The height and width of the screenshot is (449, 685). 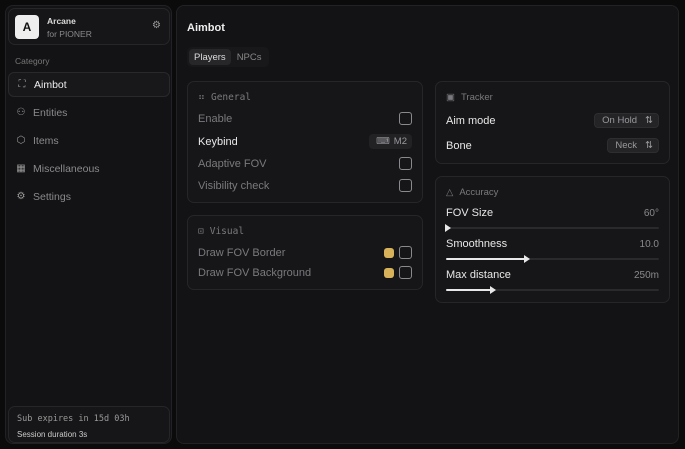 I want to click on sidebar-item-label: Items, so click(x=46, y=140).